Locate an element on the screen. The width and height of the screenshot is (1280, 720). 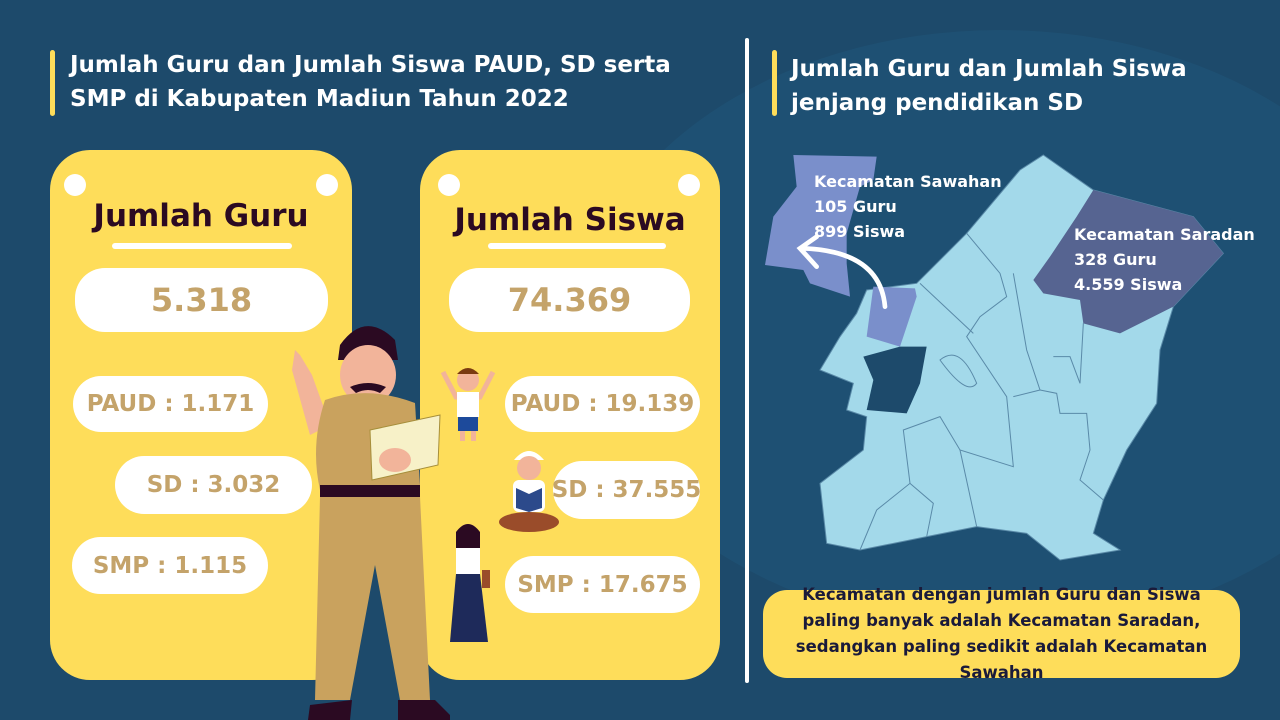
siswa-total: 74.369 is located at coordinates (569, 300).